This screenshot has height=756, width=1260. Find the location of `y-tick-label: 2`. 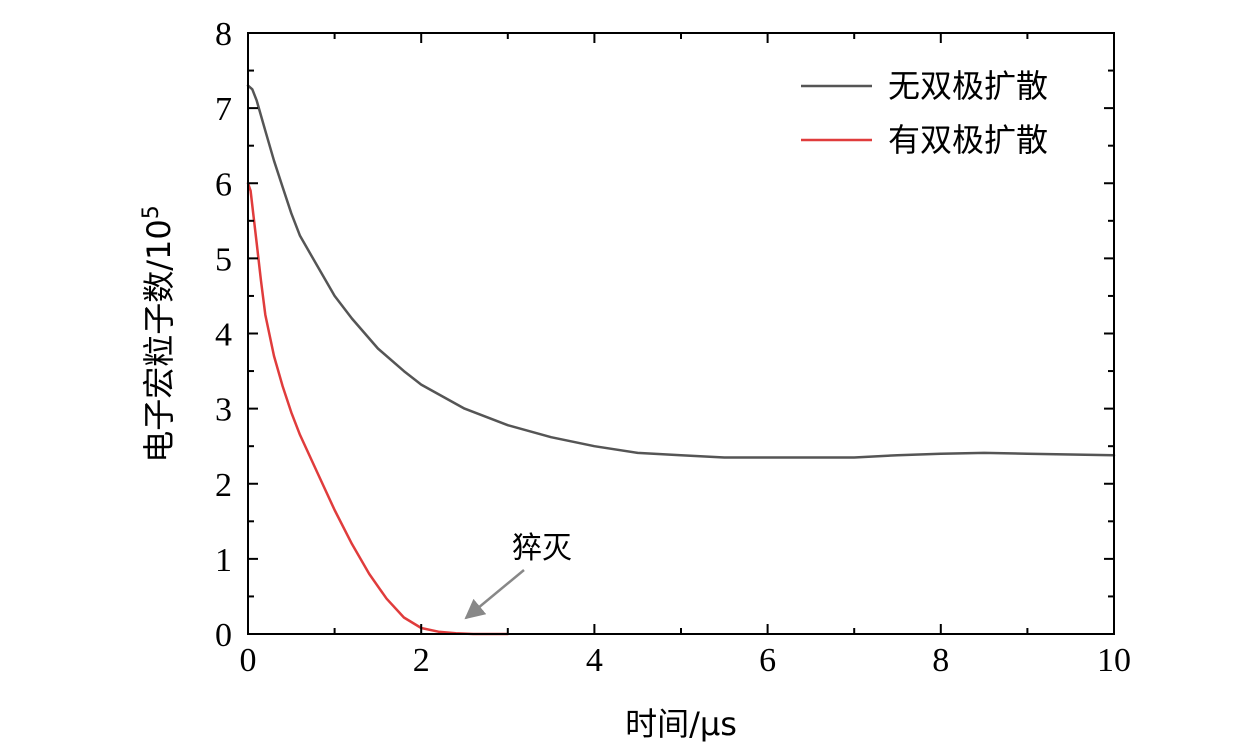

y-tick-label: 2 is located at coordinates (223, 485).